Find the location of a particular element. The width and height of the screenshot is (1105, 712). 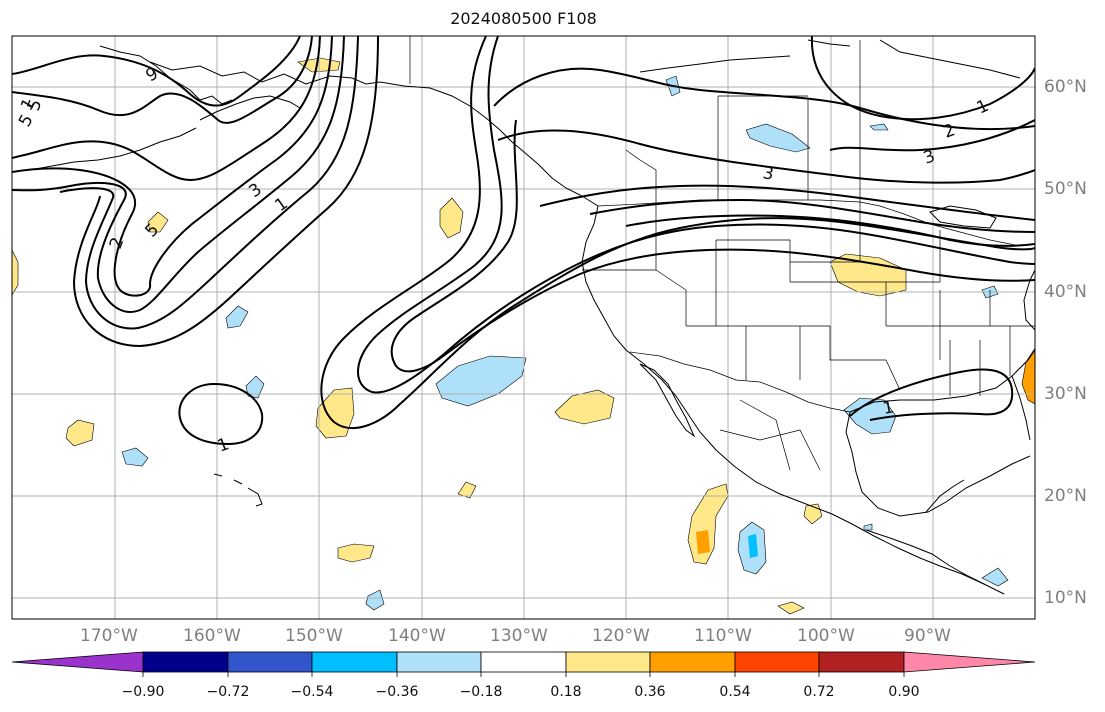

latitude-label: 60°N is located at coordinates (1065, 87).